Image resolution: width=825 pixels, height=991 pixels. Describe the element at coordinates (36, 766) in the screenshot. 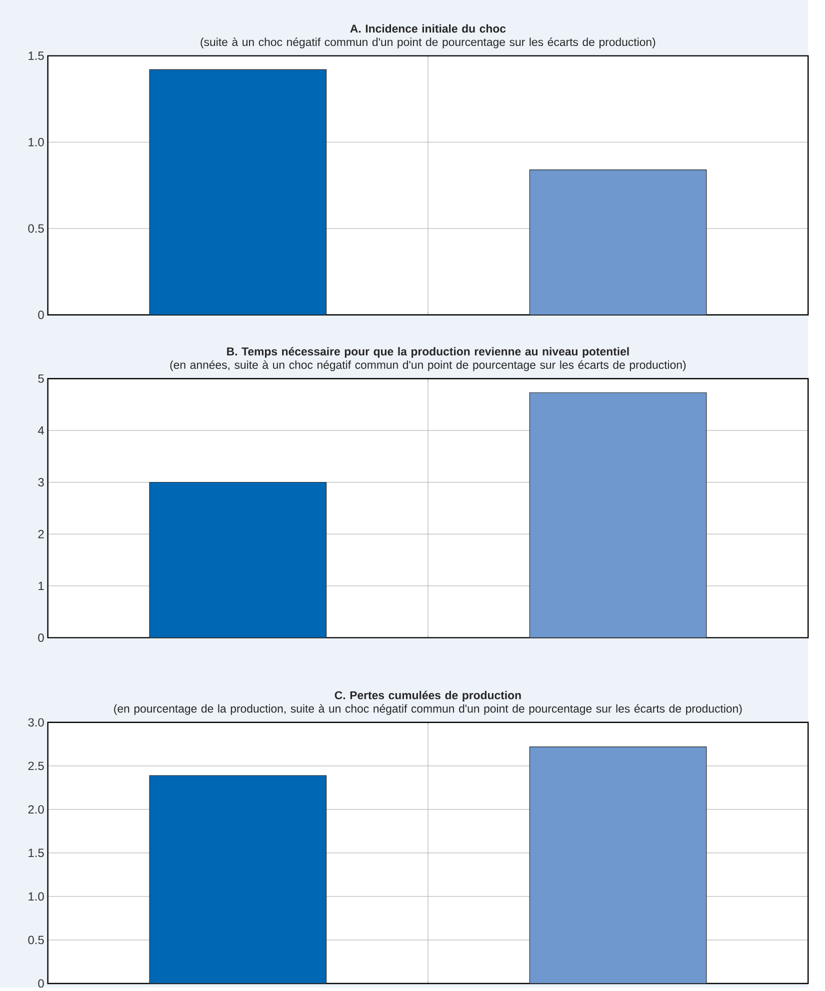

I see `y-tick-label: 2.5` at that location.